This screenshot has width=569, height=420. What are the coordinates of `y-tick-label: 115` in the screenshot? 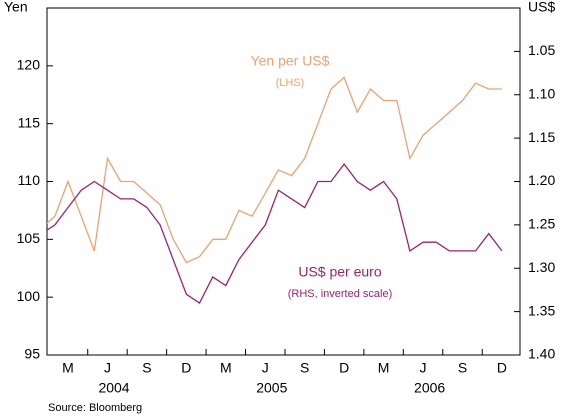 It's located at (29, 122).